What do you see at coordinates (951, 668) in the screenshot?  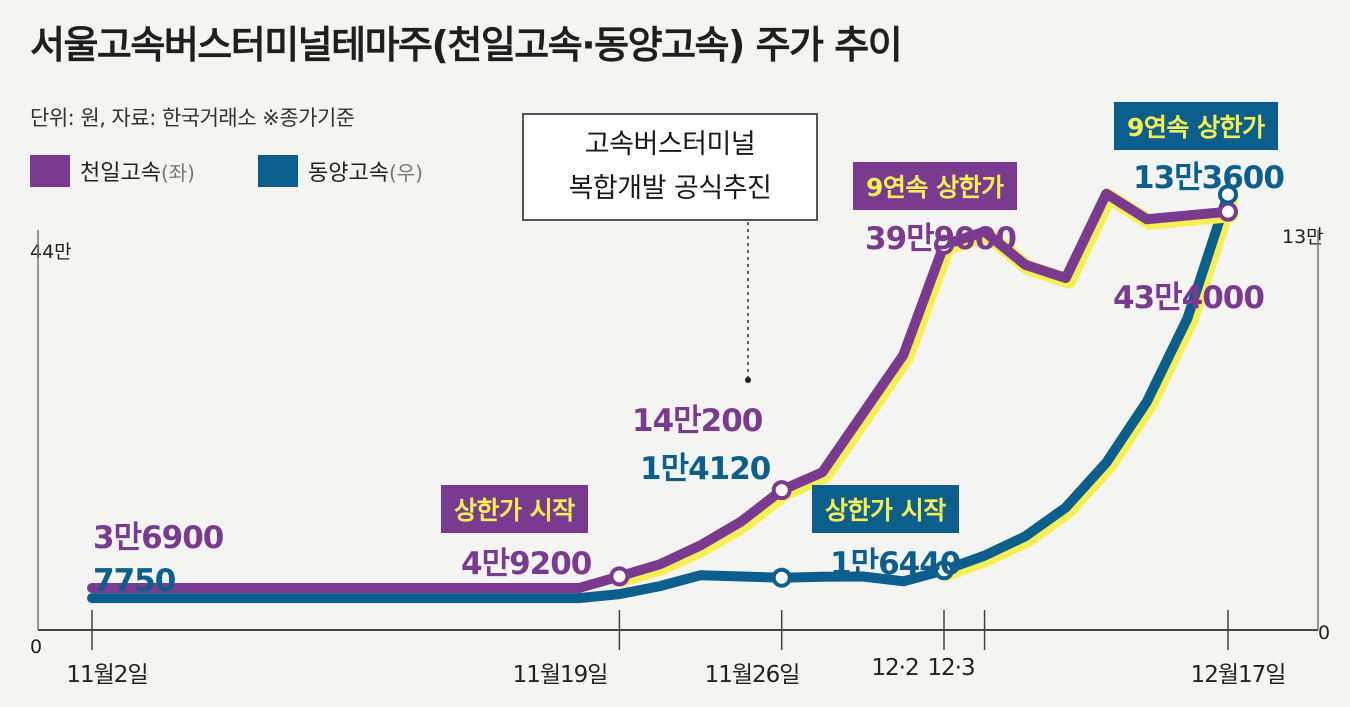 I see `x-tick-label: 12·3` at bounding box center [951, 668].